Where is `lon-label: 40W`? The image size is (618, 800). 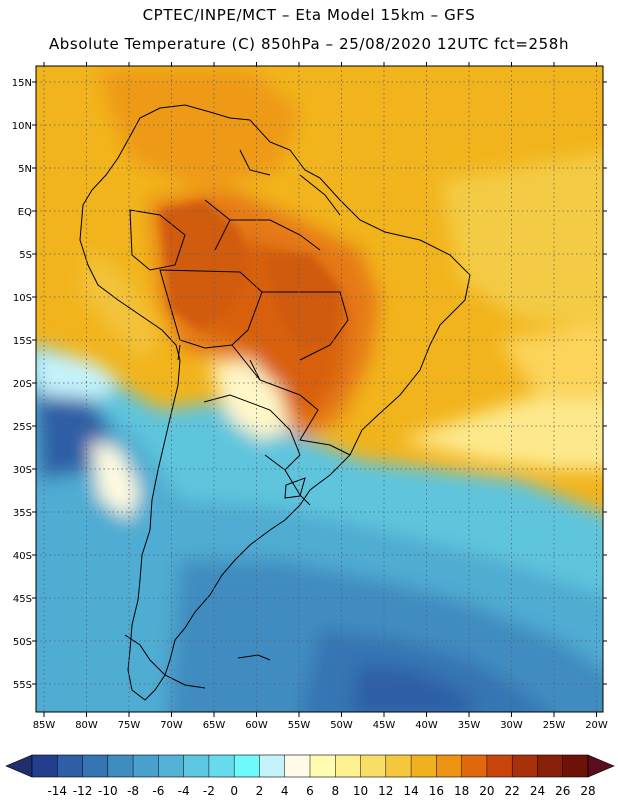 lon-label: 40W is located at coordinates (426, 725).